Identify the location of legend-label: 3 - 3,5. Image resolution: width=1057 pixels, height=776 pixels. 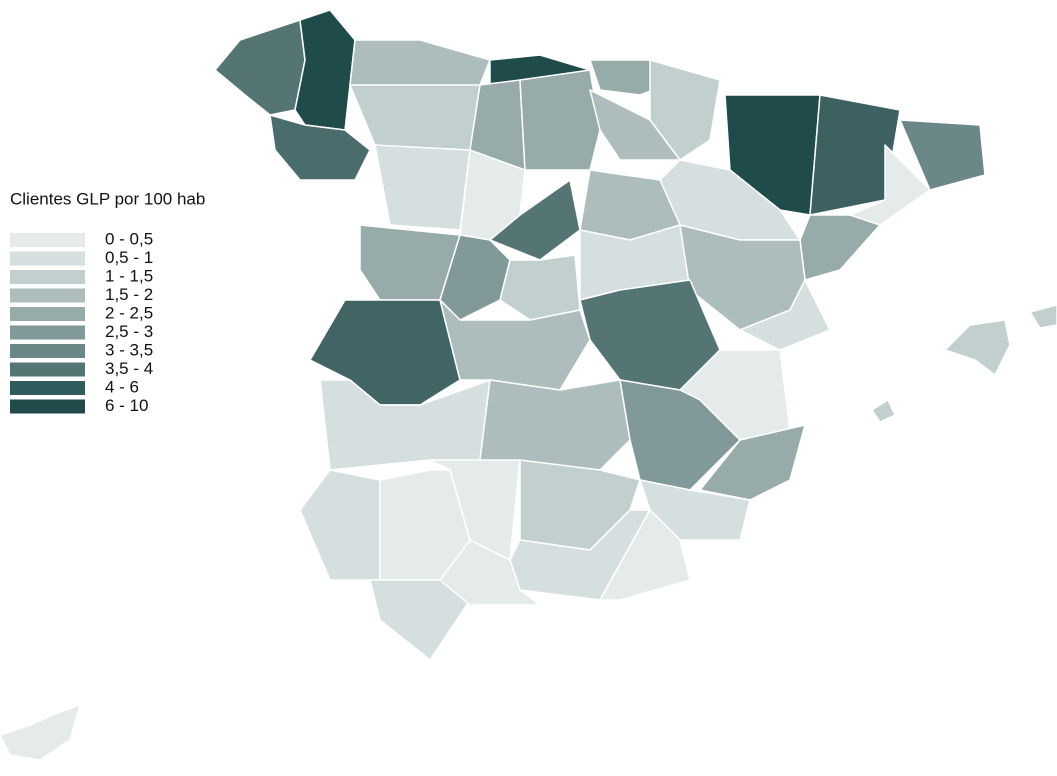
(129, 349).